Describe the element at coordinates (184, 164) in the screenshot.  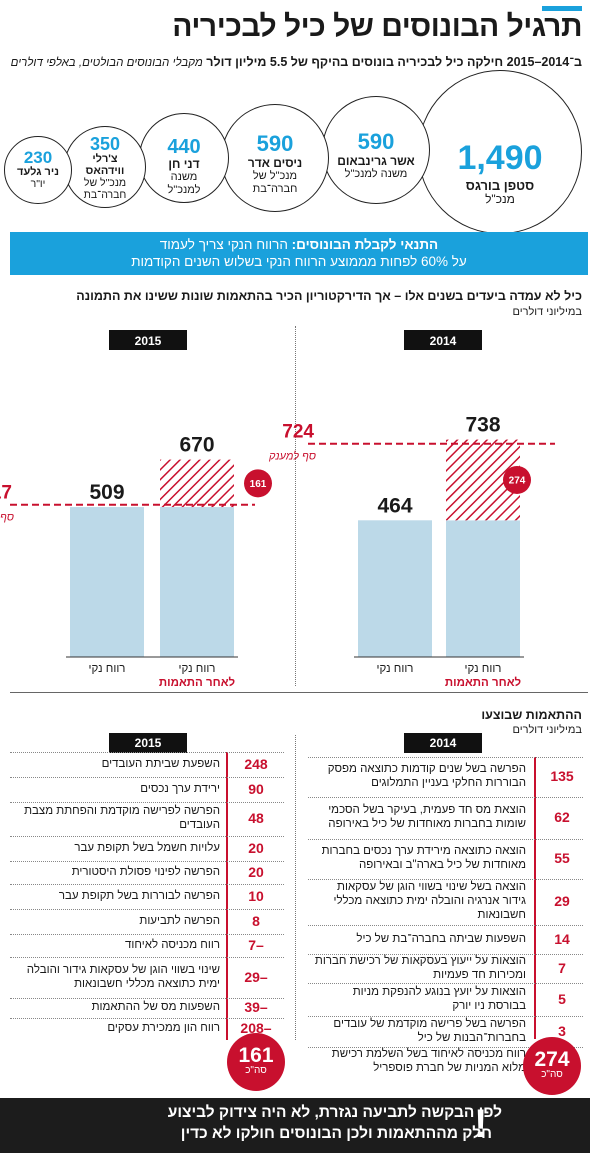
I see `recipient-name: דני חן` at that location.